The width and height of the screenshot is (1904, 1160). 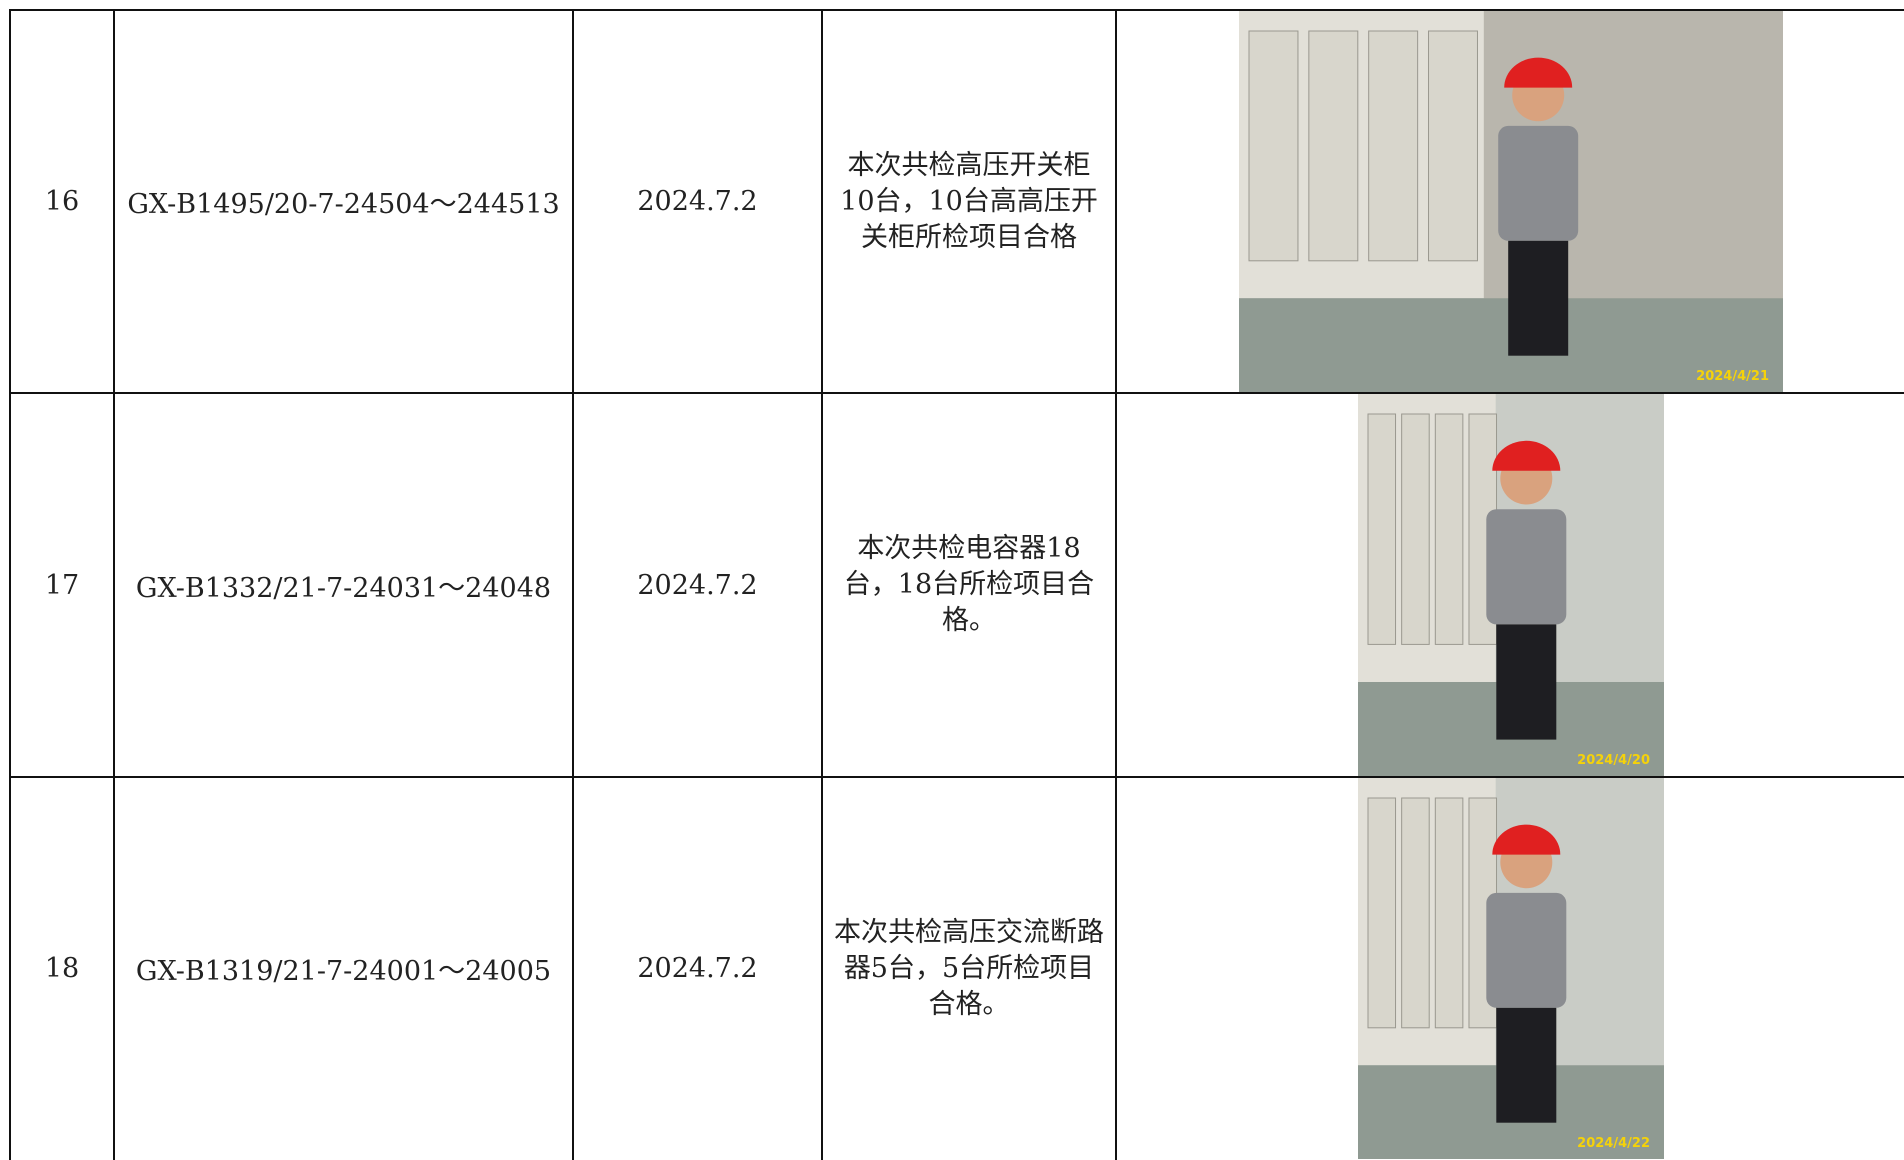 What do you see at coordinates (343, 971) in the screenshot?
I see `code-text: GX-B1319/21-7-24001～24005` at bounding box center [343, 971].